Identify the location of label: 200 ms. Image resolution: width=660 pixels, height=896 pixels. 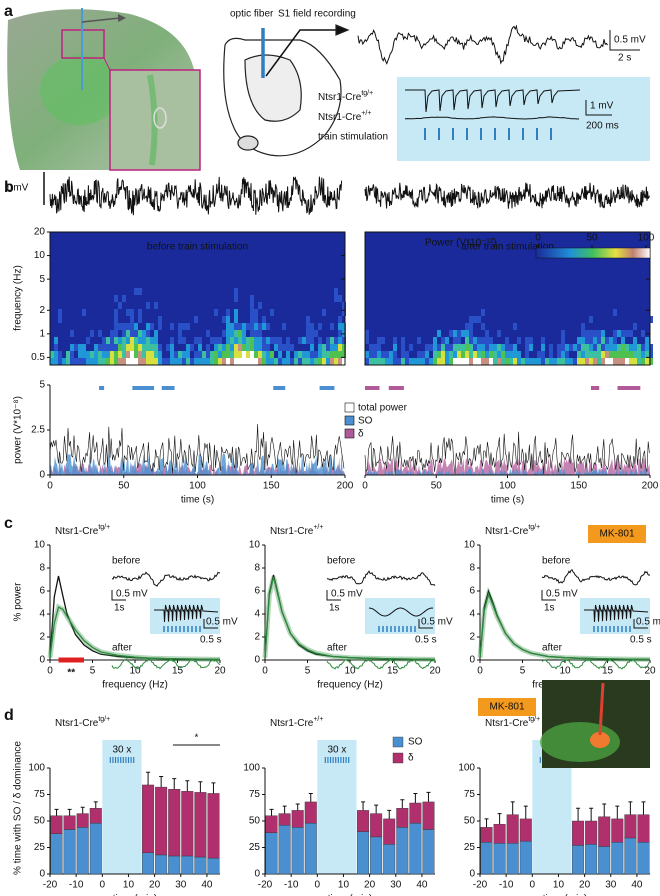
(602, 126).